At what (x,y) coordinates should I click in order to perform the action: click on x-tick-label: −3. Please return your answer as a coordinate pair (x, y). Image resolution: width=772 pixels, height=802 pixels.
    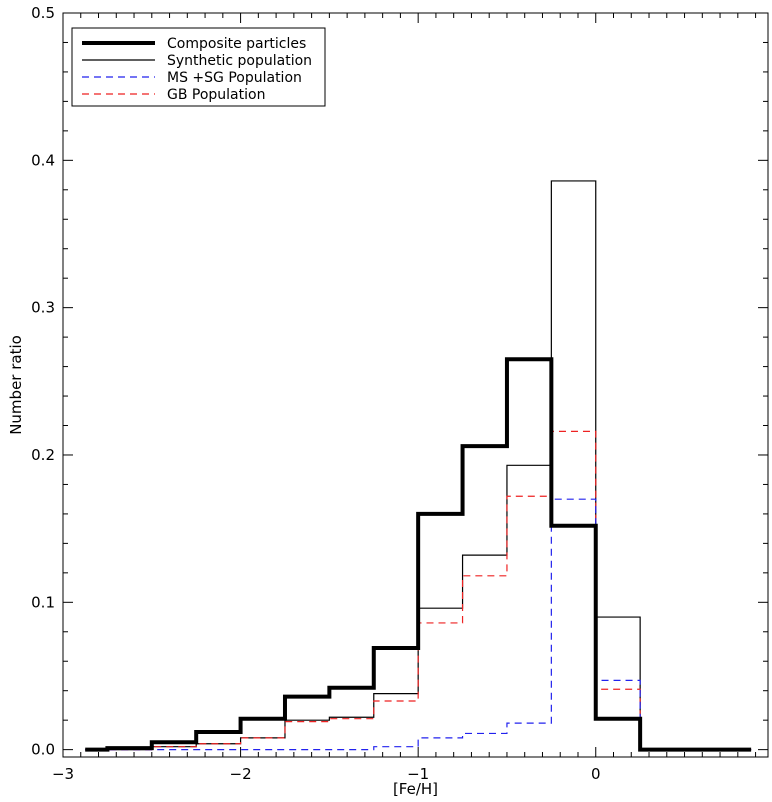
    Looking at the image, I should click on (63, 774).